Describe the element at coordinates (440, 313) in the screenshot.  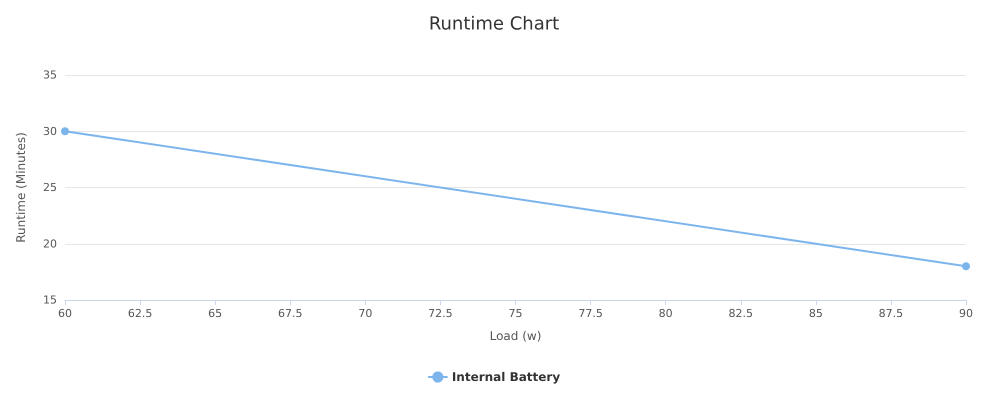
I see `x-tick-label: 72.5` at that location.